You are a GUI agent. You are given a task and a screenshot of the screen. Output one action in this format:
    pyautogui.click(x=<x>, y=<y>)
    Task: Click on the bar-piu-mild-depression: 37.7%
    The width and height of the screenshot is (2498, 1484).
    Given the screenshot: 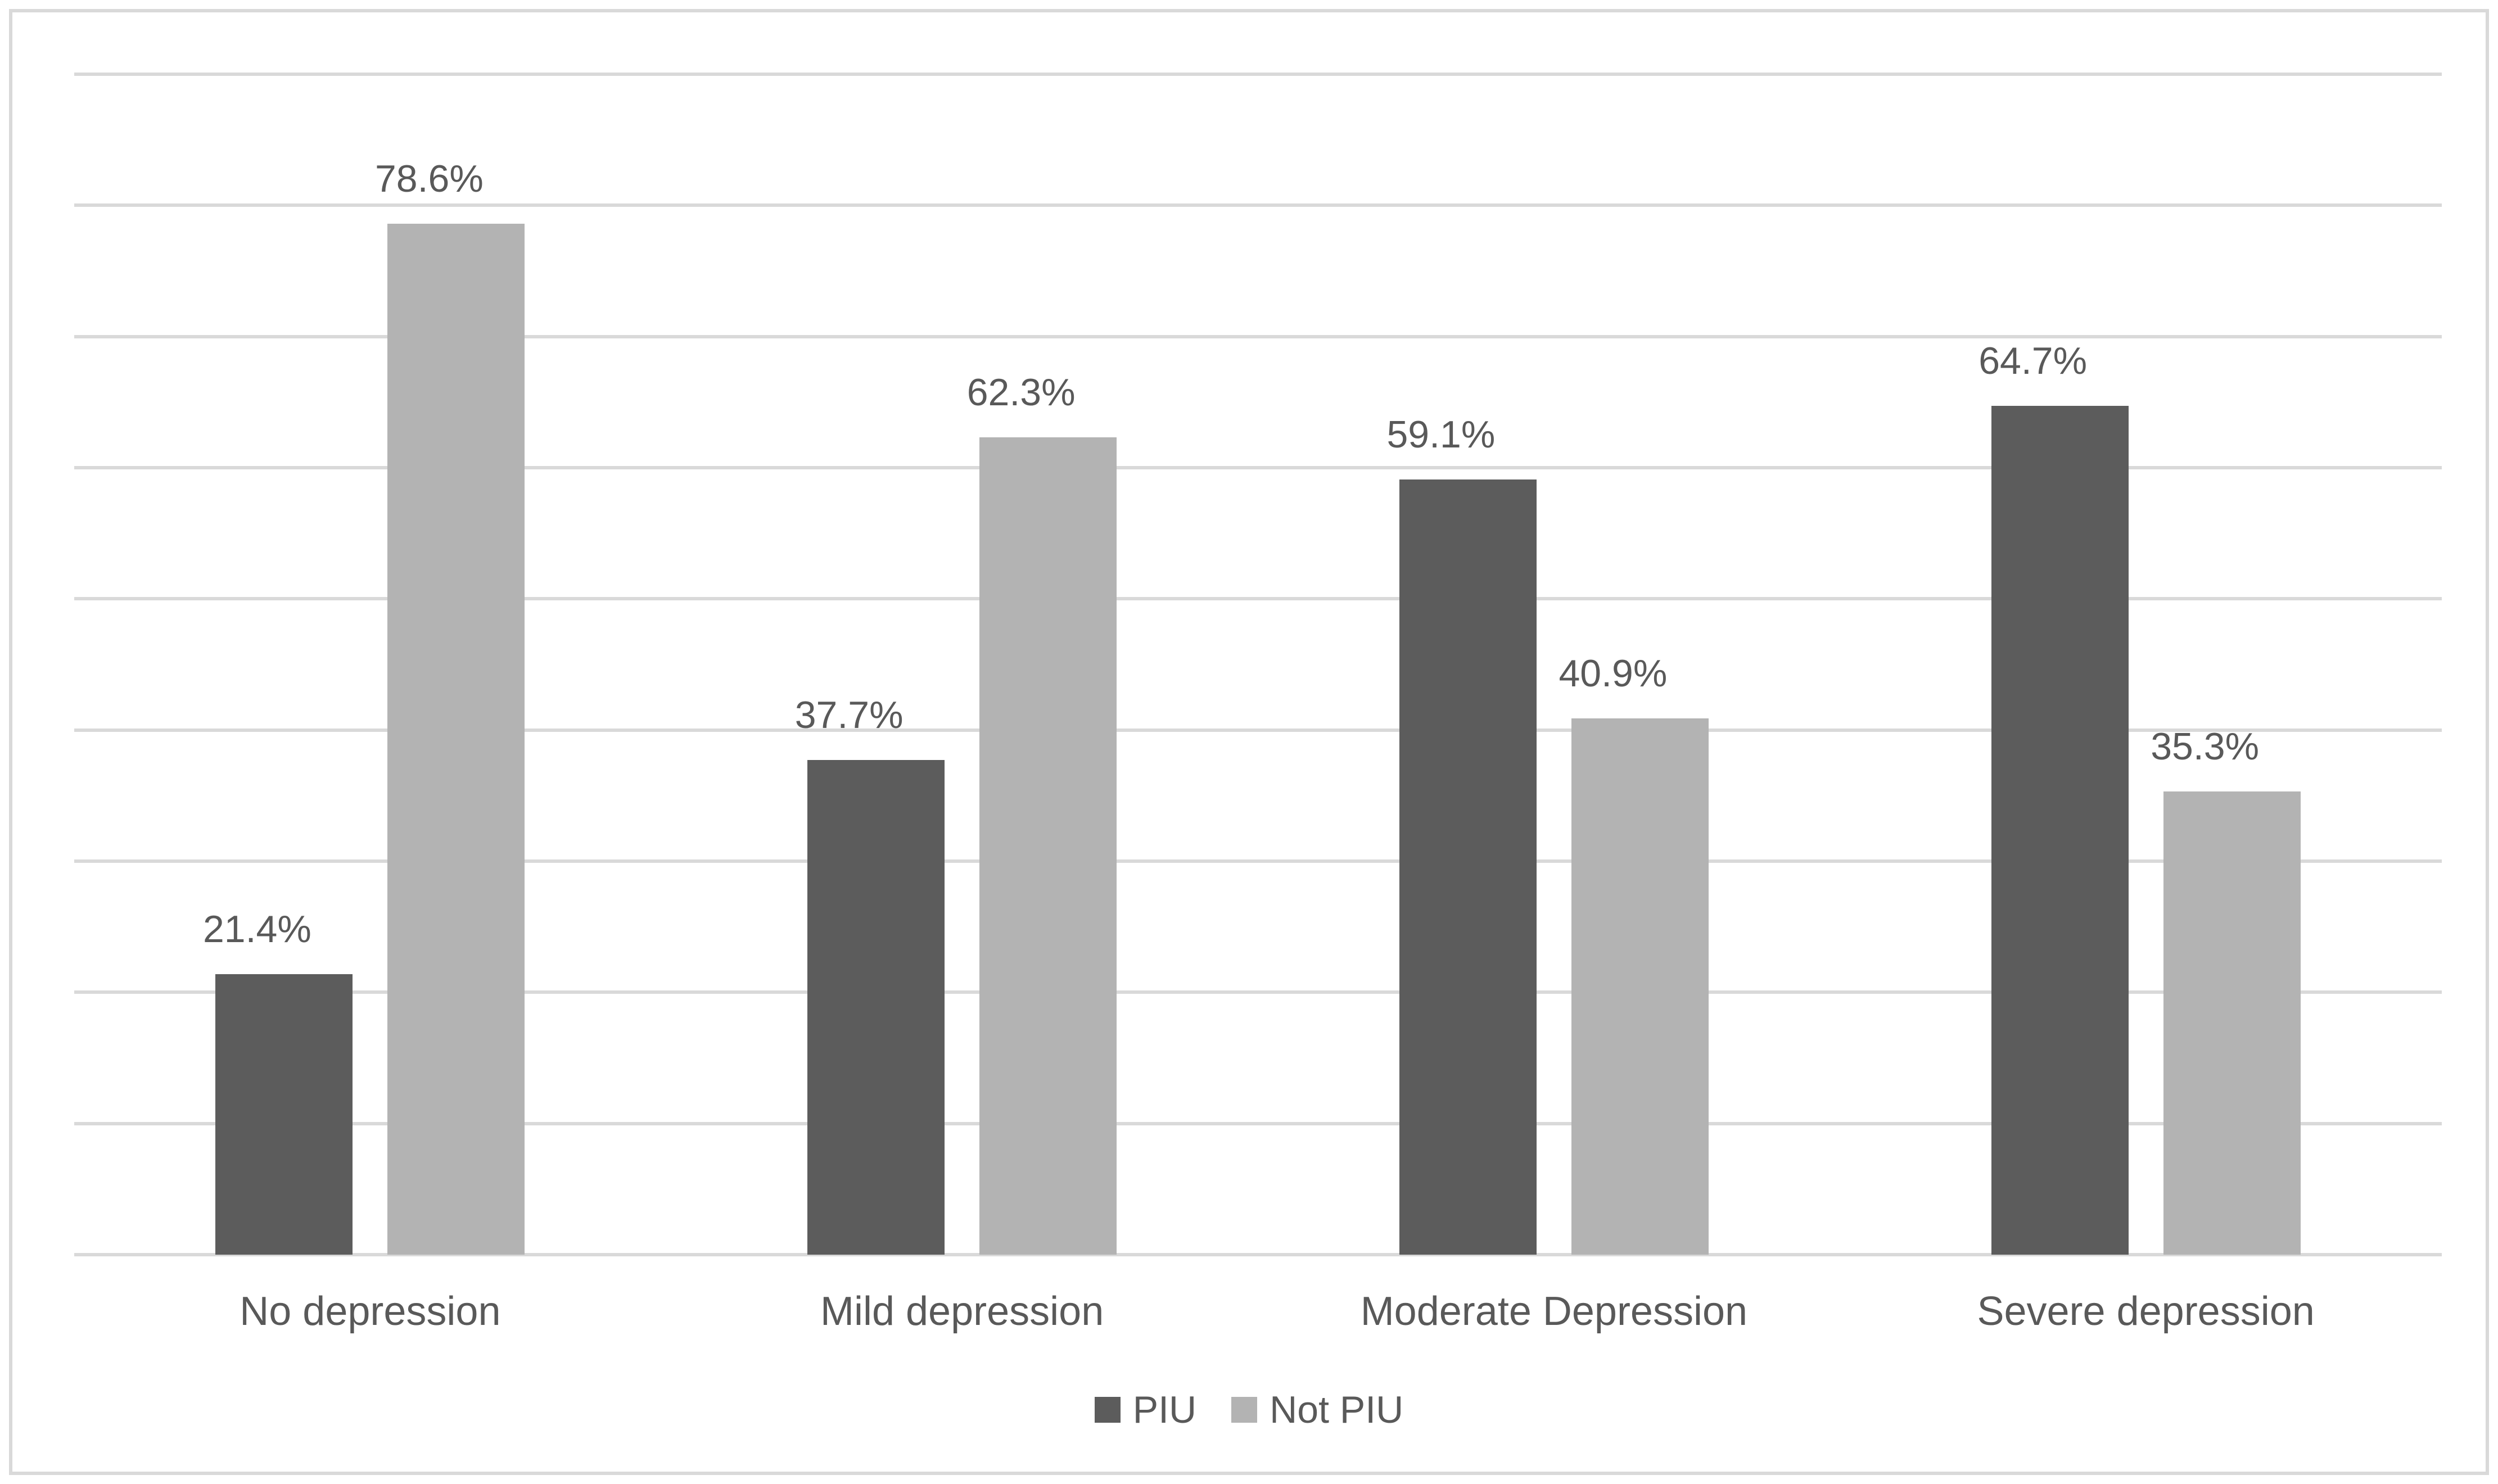 What is the action you would take?
    pyautogui.click(x=870, y=975)
    